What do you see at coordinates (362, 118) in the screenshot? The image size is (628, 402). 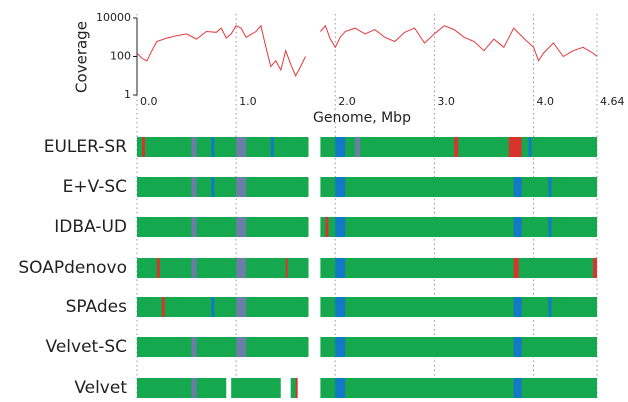 I see `x-axis-label: Genome, Mbp` at bounding box center [362, 118].